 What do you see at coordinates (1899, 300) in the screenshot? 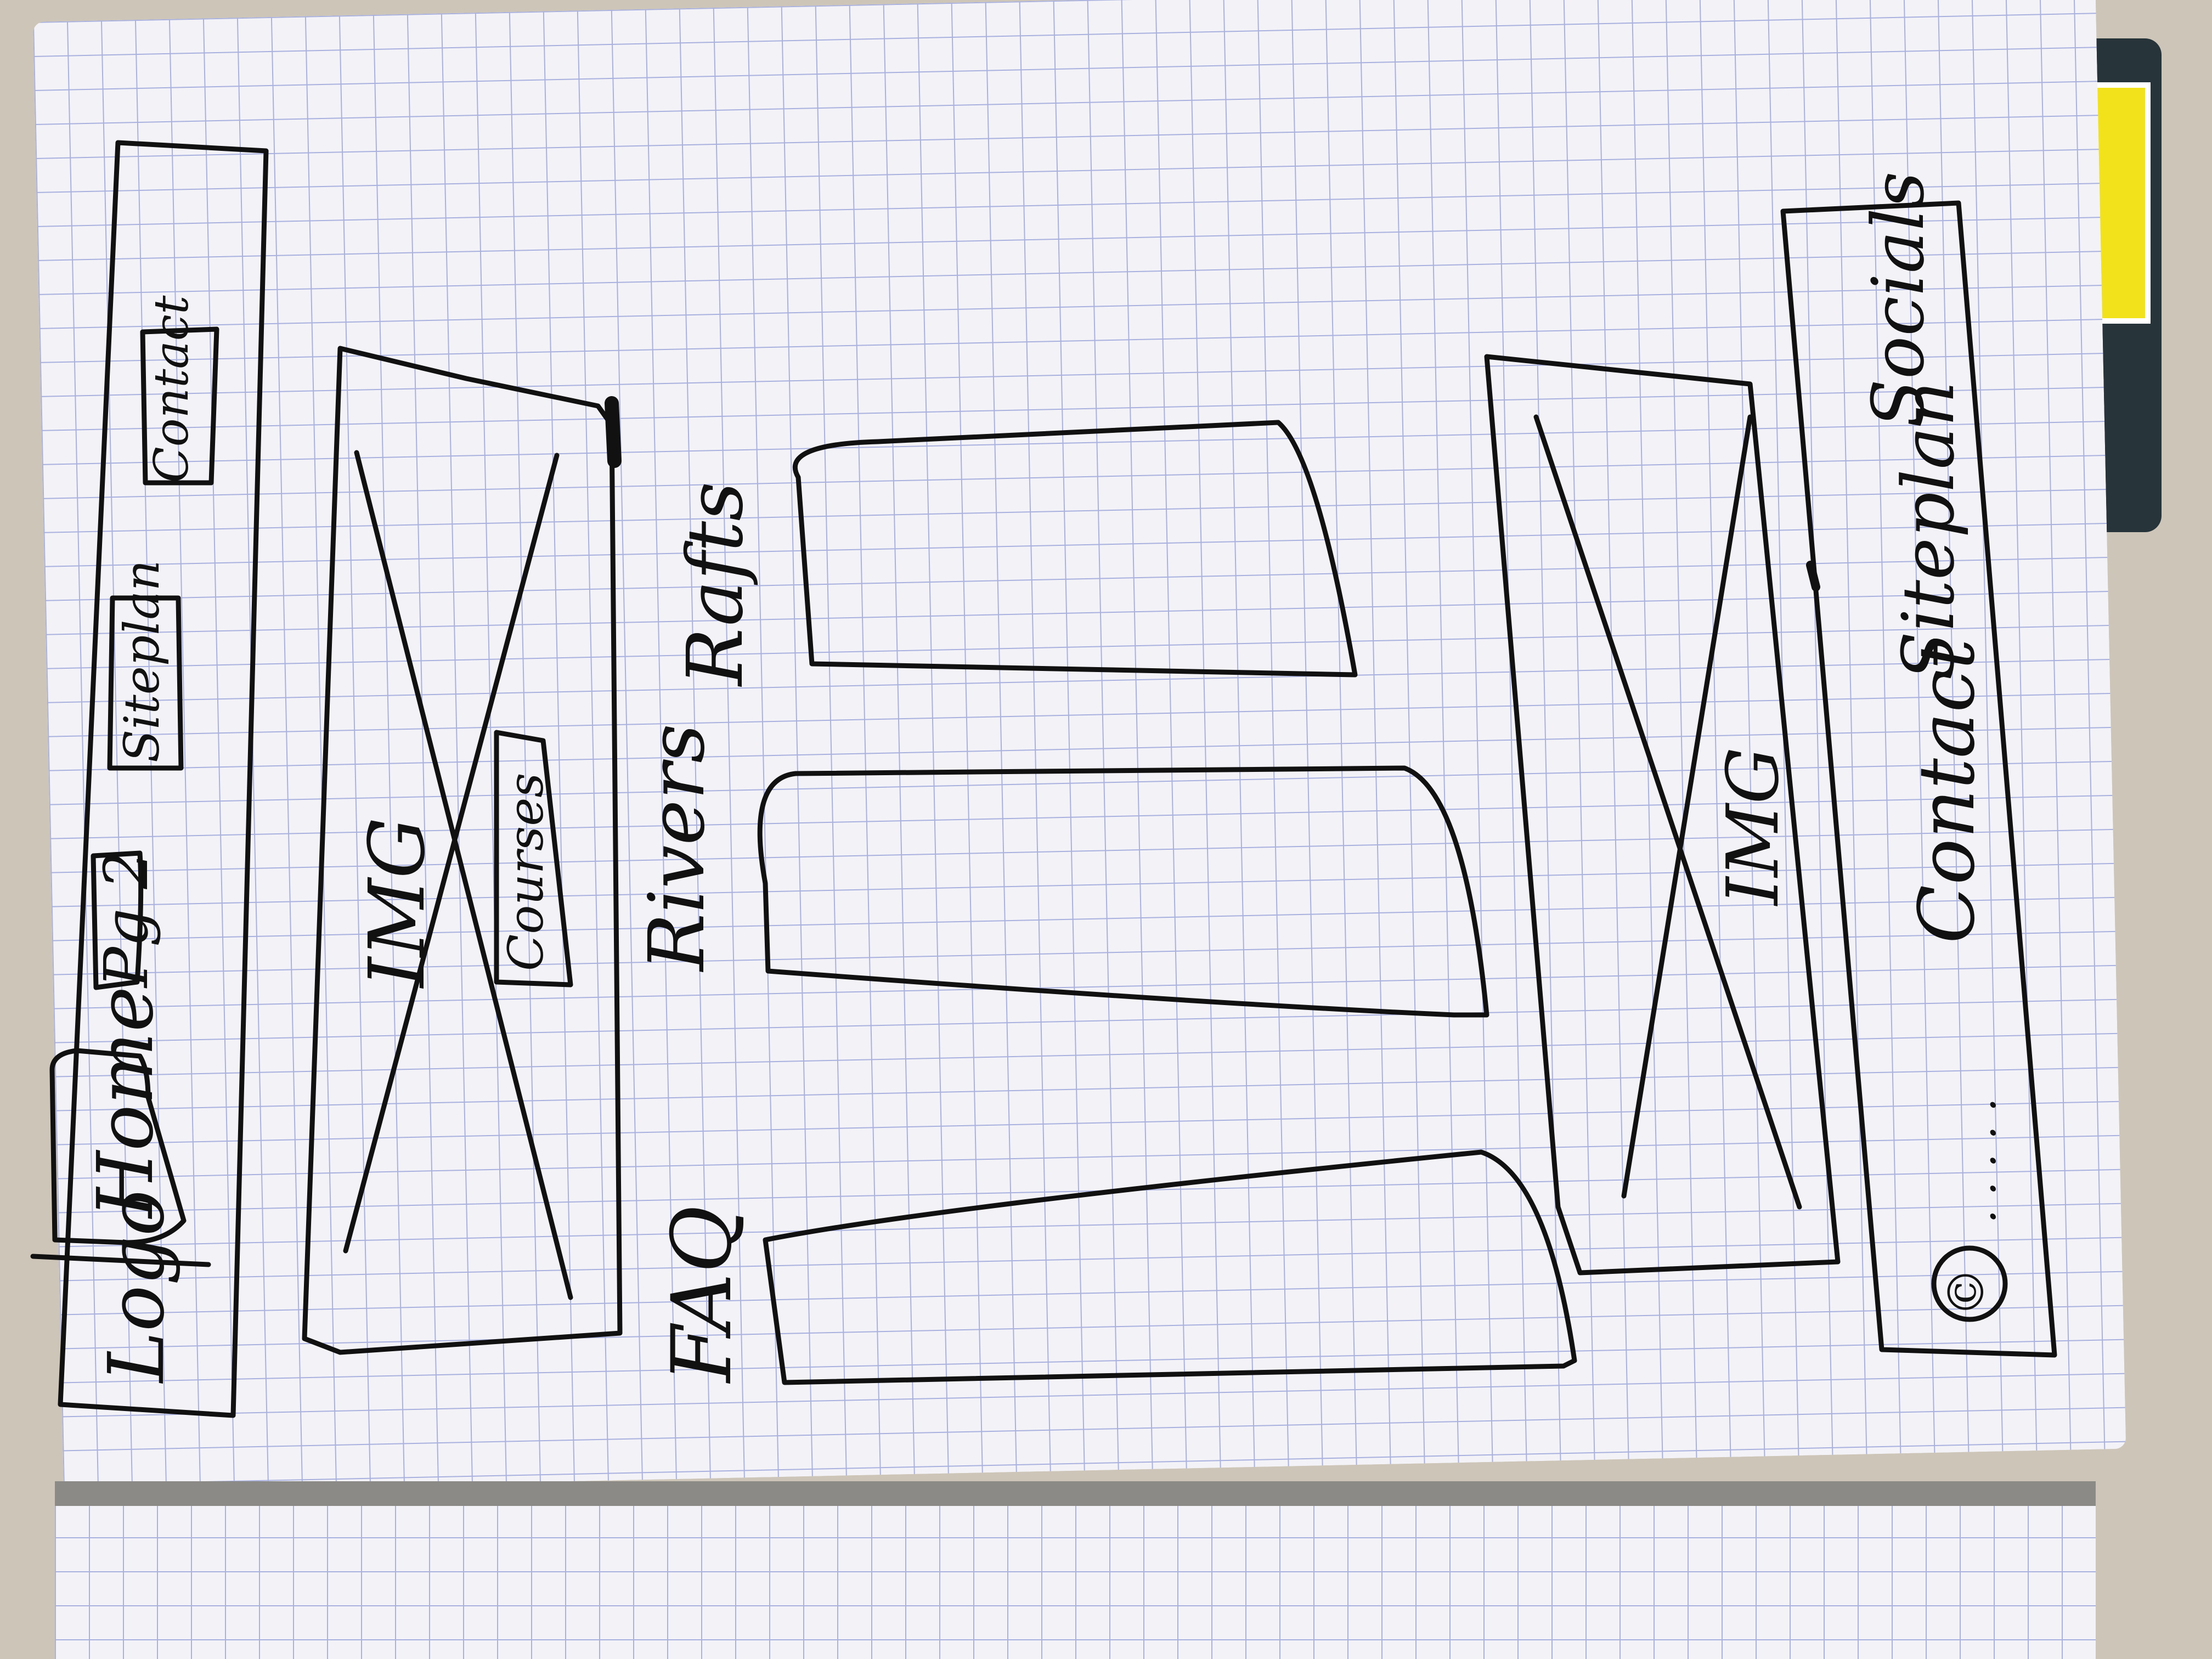
I see `footer-socials-label: Socials` at bounding box center [1899, 300].